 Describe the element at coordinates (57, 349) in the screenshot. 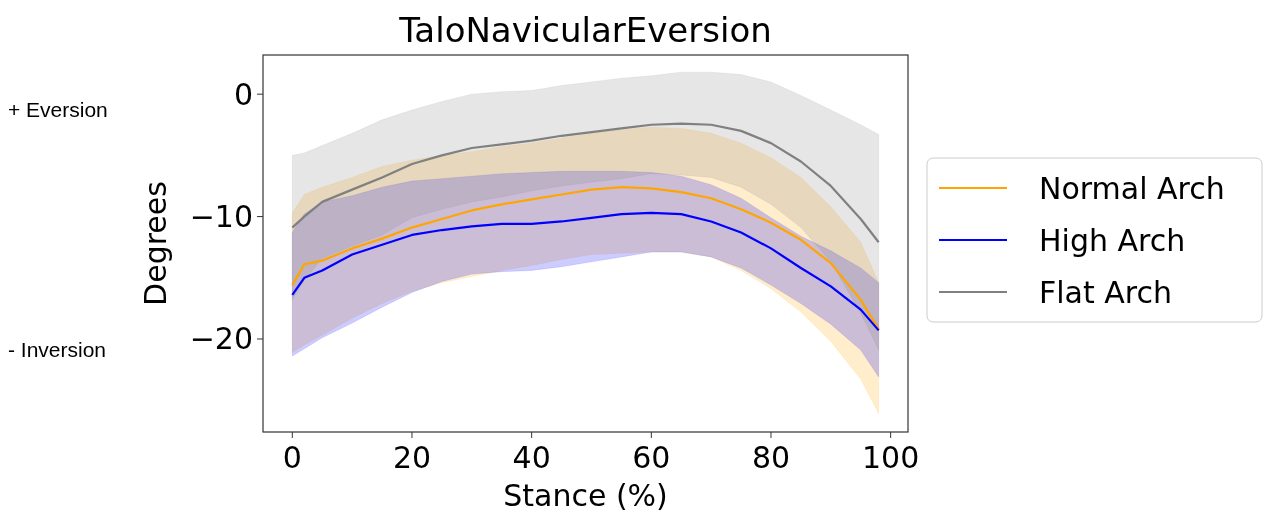

I see `text: - Inversion` at that location.